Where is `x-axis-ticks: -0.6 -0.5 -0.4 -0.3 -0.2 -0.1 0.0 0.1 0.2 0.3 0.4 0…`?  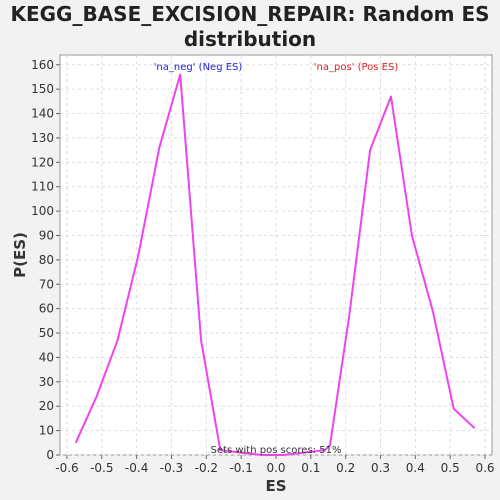 x-axis-ticks: -0.6 -0.5 -0.4 -0.3 -0.2 -0.1 0.0 0.1 0.2 0.3 0.4 0… is located at coordinates (275, 465).